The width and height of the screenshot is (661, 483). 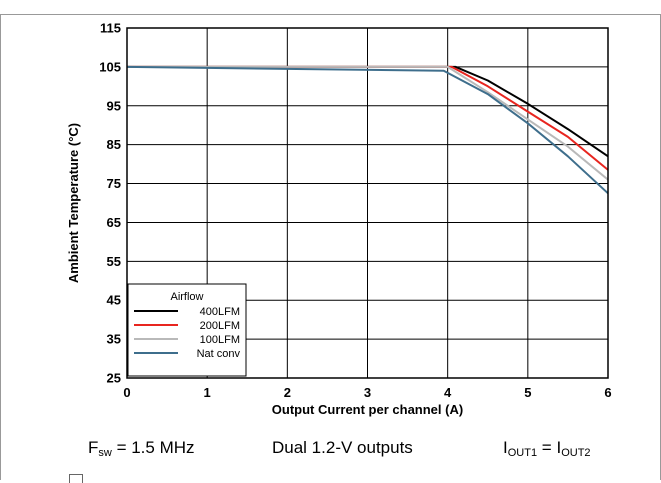 I want to click on y-tick-label: 35, so click(x=114, y=339).